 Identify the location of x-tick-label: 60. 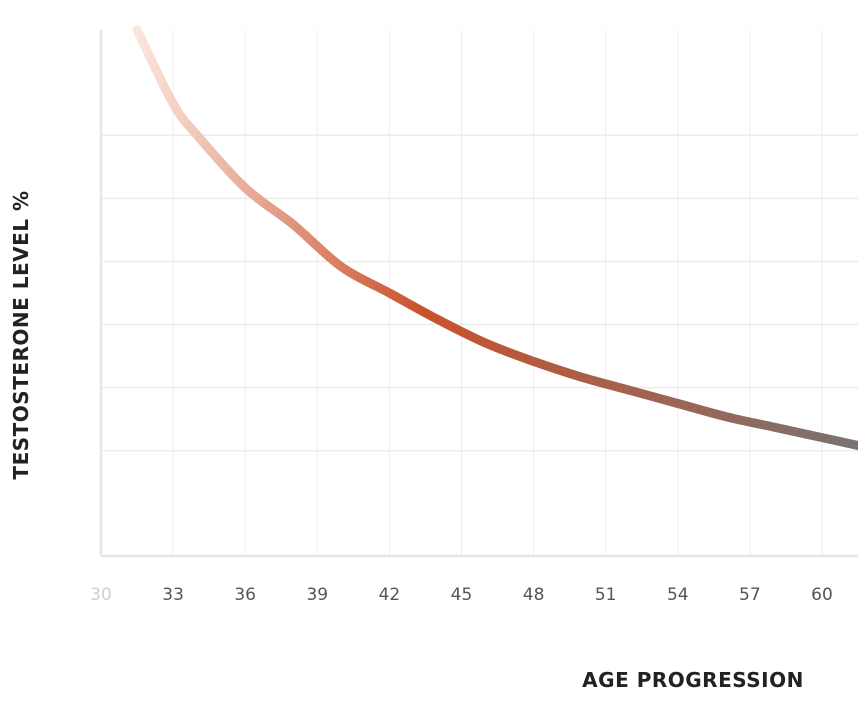
(822, 595).